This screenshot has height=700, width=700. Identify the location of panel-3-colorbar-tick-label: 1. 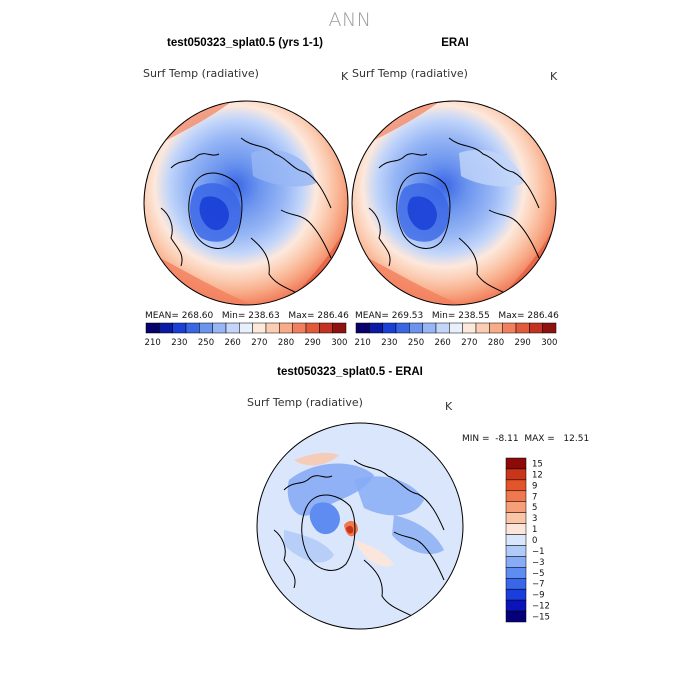
(534, 530).